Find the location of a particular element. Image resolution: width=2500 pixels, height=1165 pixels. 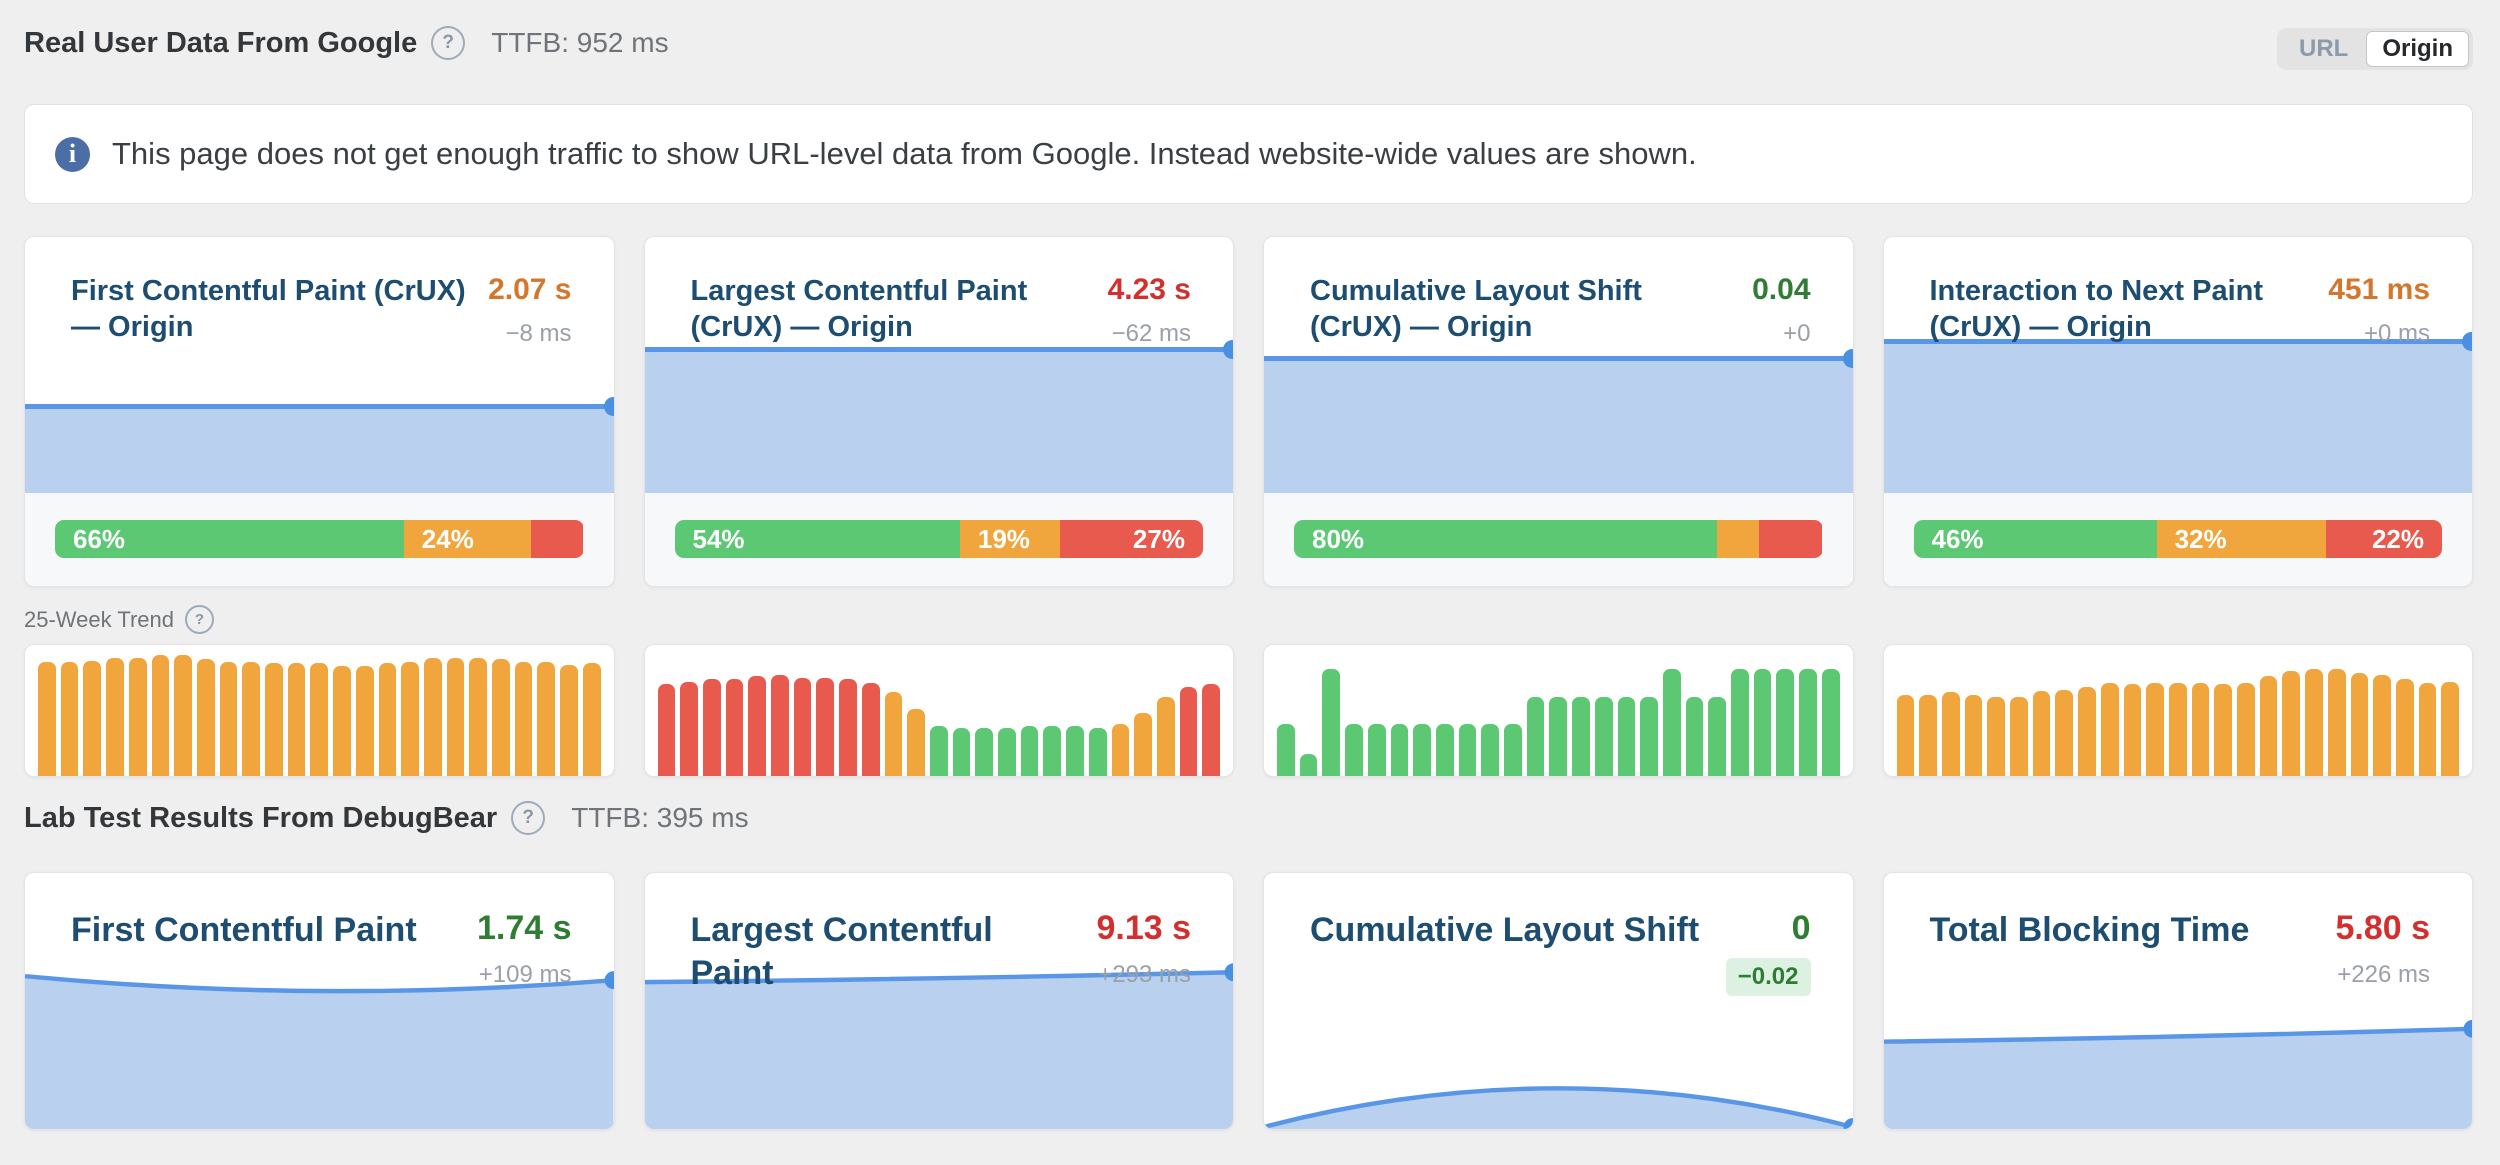

trend-chart-cls is located at coordinates (1558, 710).